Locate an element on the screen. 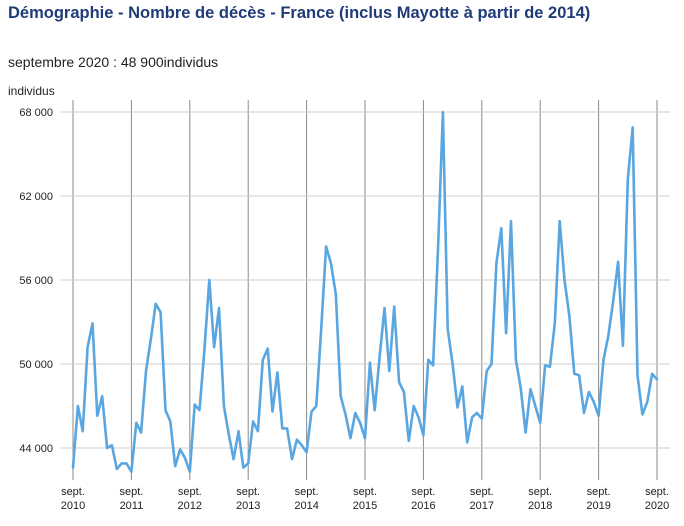  y-axis-unit-label: individus is located at coordinates (31, 91).